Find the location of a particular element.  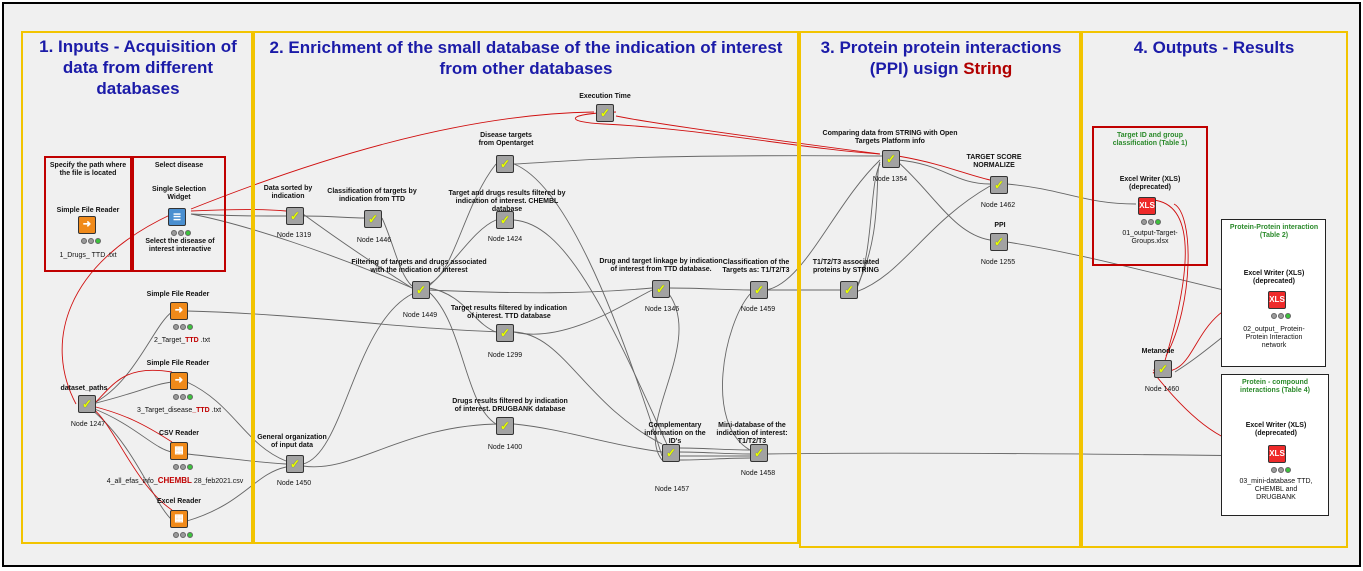

comparing-node: ✓ is located at coordinates (891, 159).